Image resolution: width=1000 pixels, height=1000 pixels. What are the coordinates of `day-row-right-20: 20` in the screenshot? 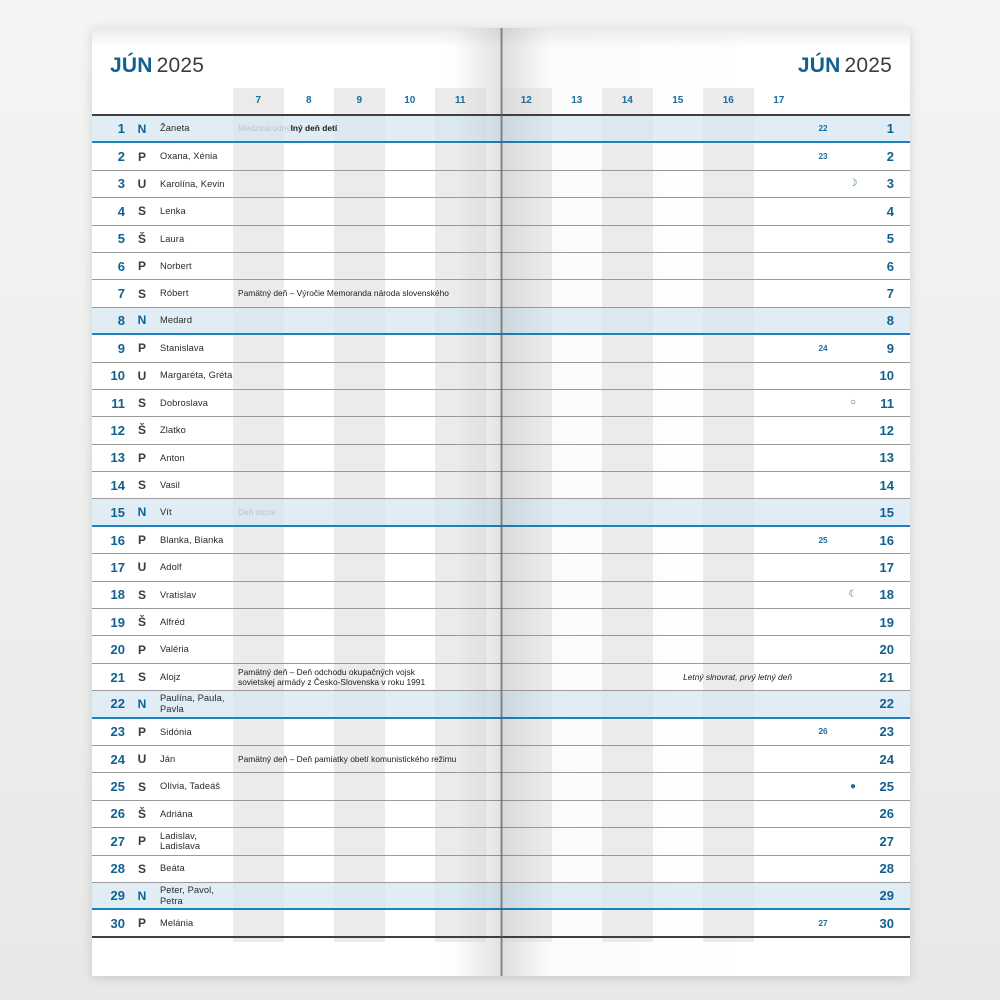 It's located at (705, 650).